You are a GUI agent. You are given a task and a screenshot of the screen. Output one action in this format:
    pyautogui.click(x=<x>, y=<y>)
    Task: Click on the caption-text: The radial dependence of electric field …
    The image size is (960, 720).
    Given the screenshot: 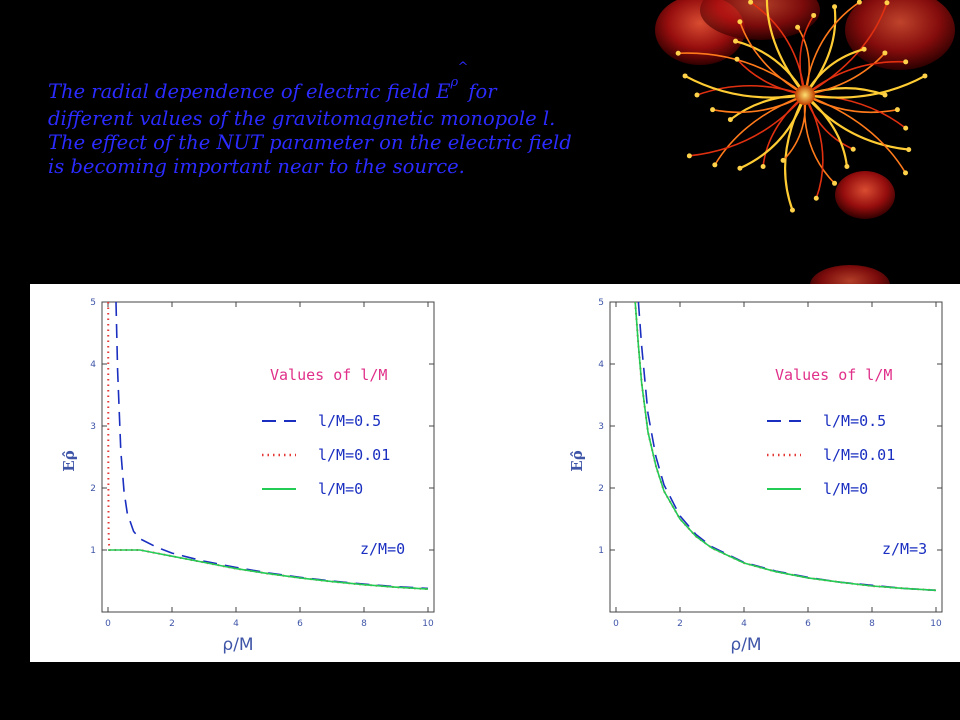 What is the action you would take?
    pyautogui.click(x=358, y=119)
    